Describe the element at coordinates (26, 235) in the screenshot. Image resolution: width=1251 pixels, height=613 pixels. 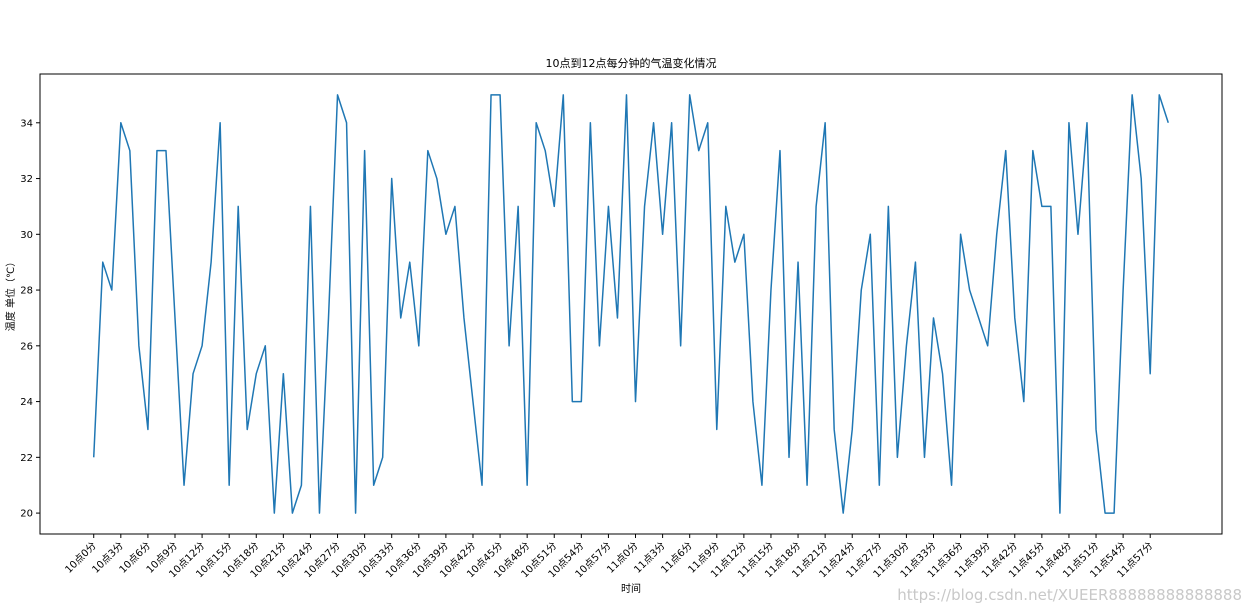
I see `y-tick-label: 30` at that location.